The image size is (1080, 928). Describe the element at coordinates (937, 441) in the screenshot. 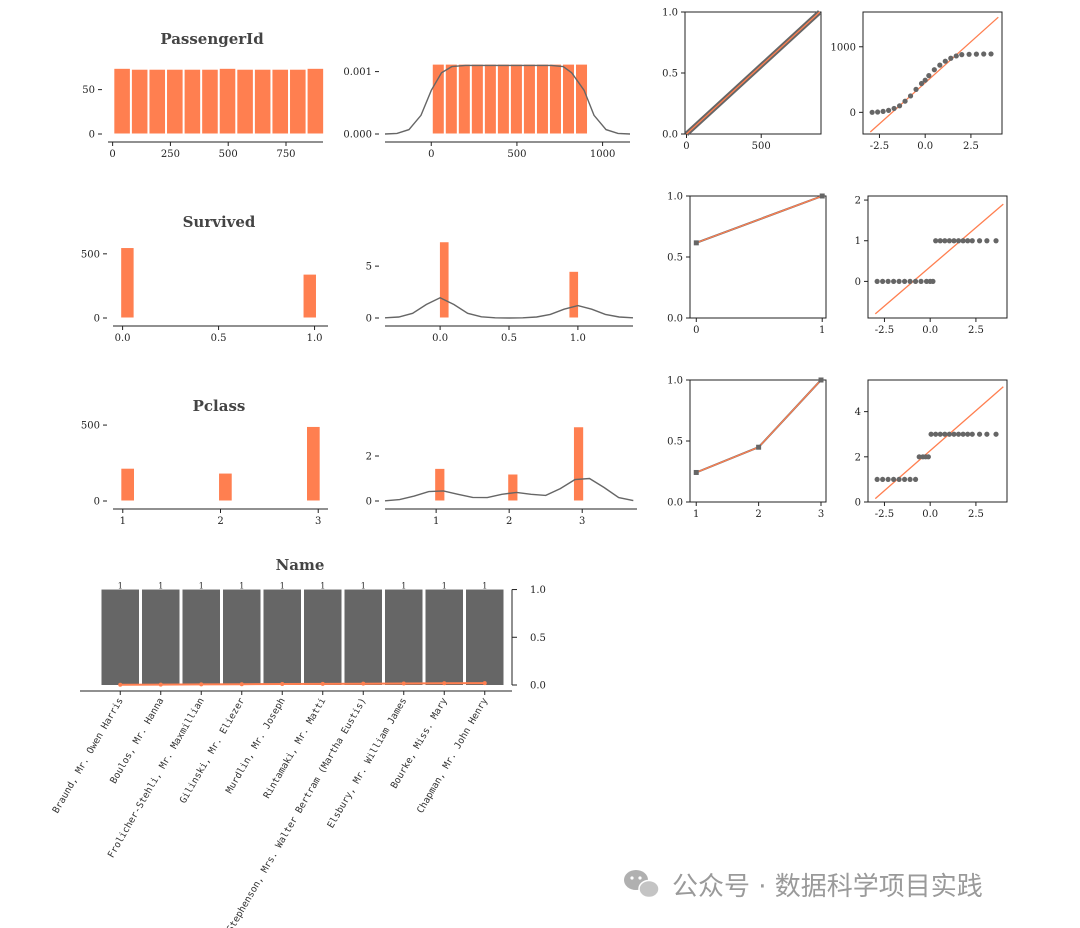

I see `axes-frame` at that location.